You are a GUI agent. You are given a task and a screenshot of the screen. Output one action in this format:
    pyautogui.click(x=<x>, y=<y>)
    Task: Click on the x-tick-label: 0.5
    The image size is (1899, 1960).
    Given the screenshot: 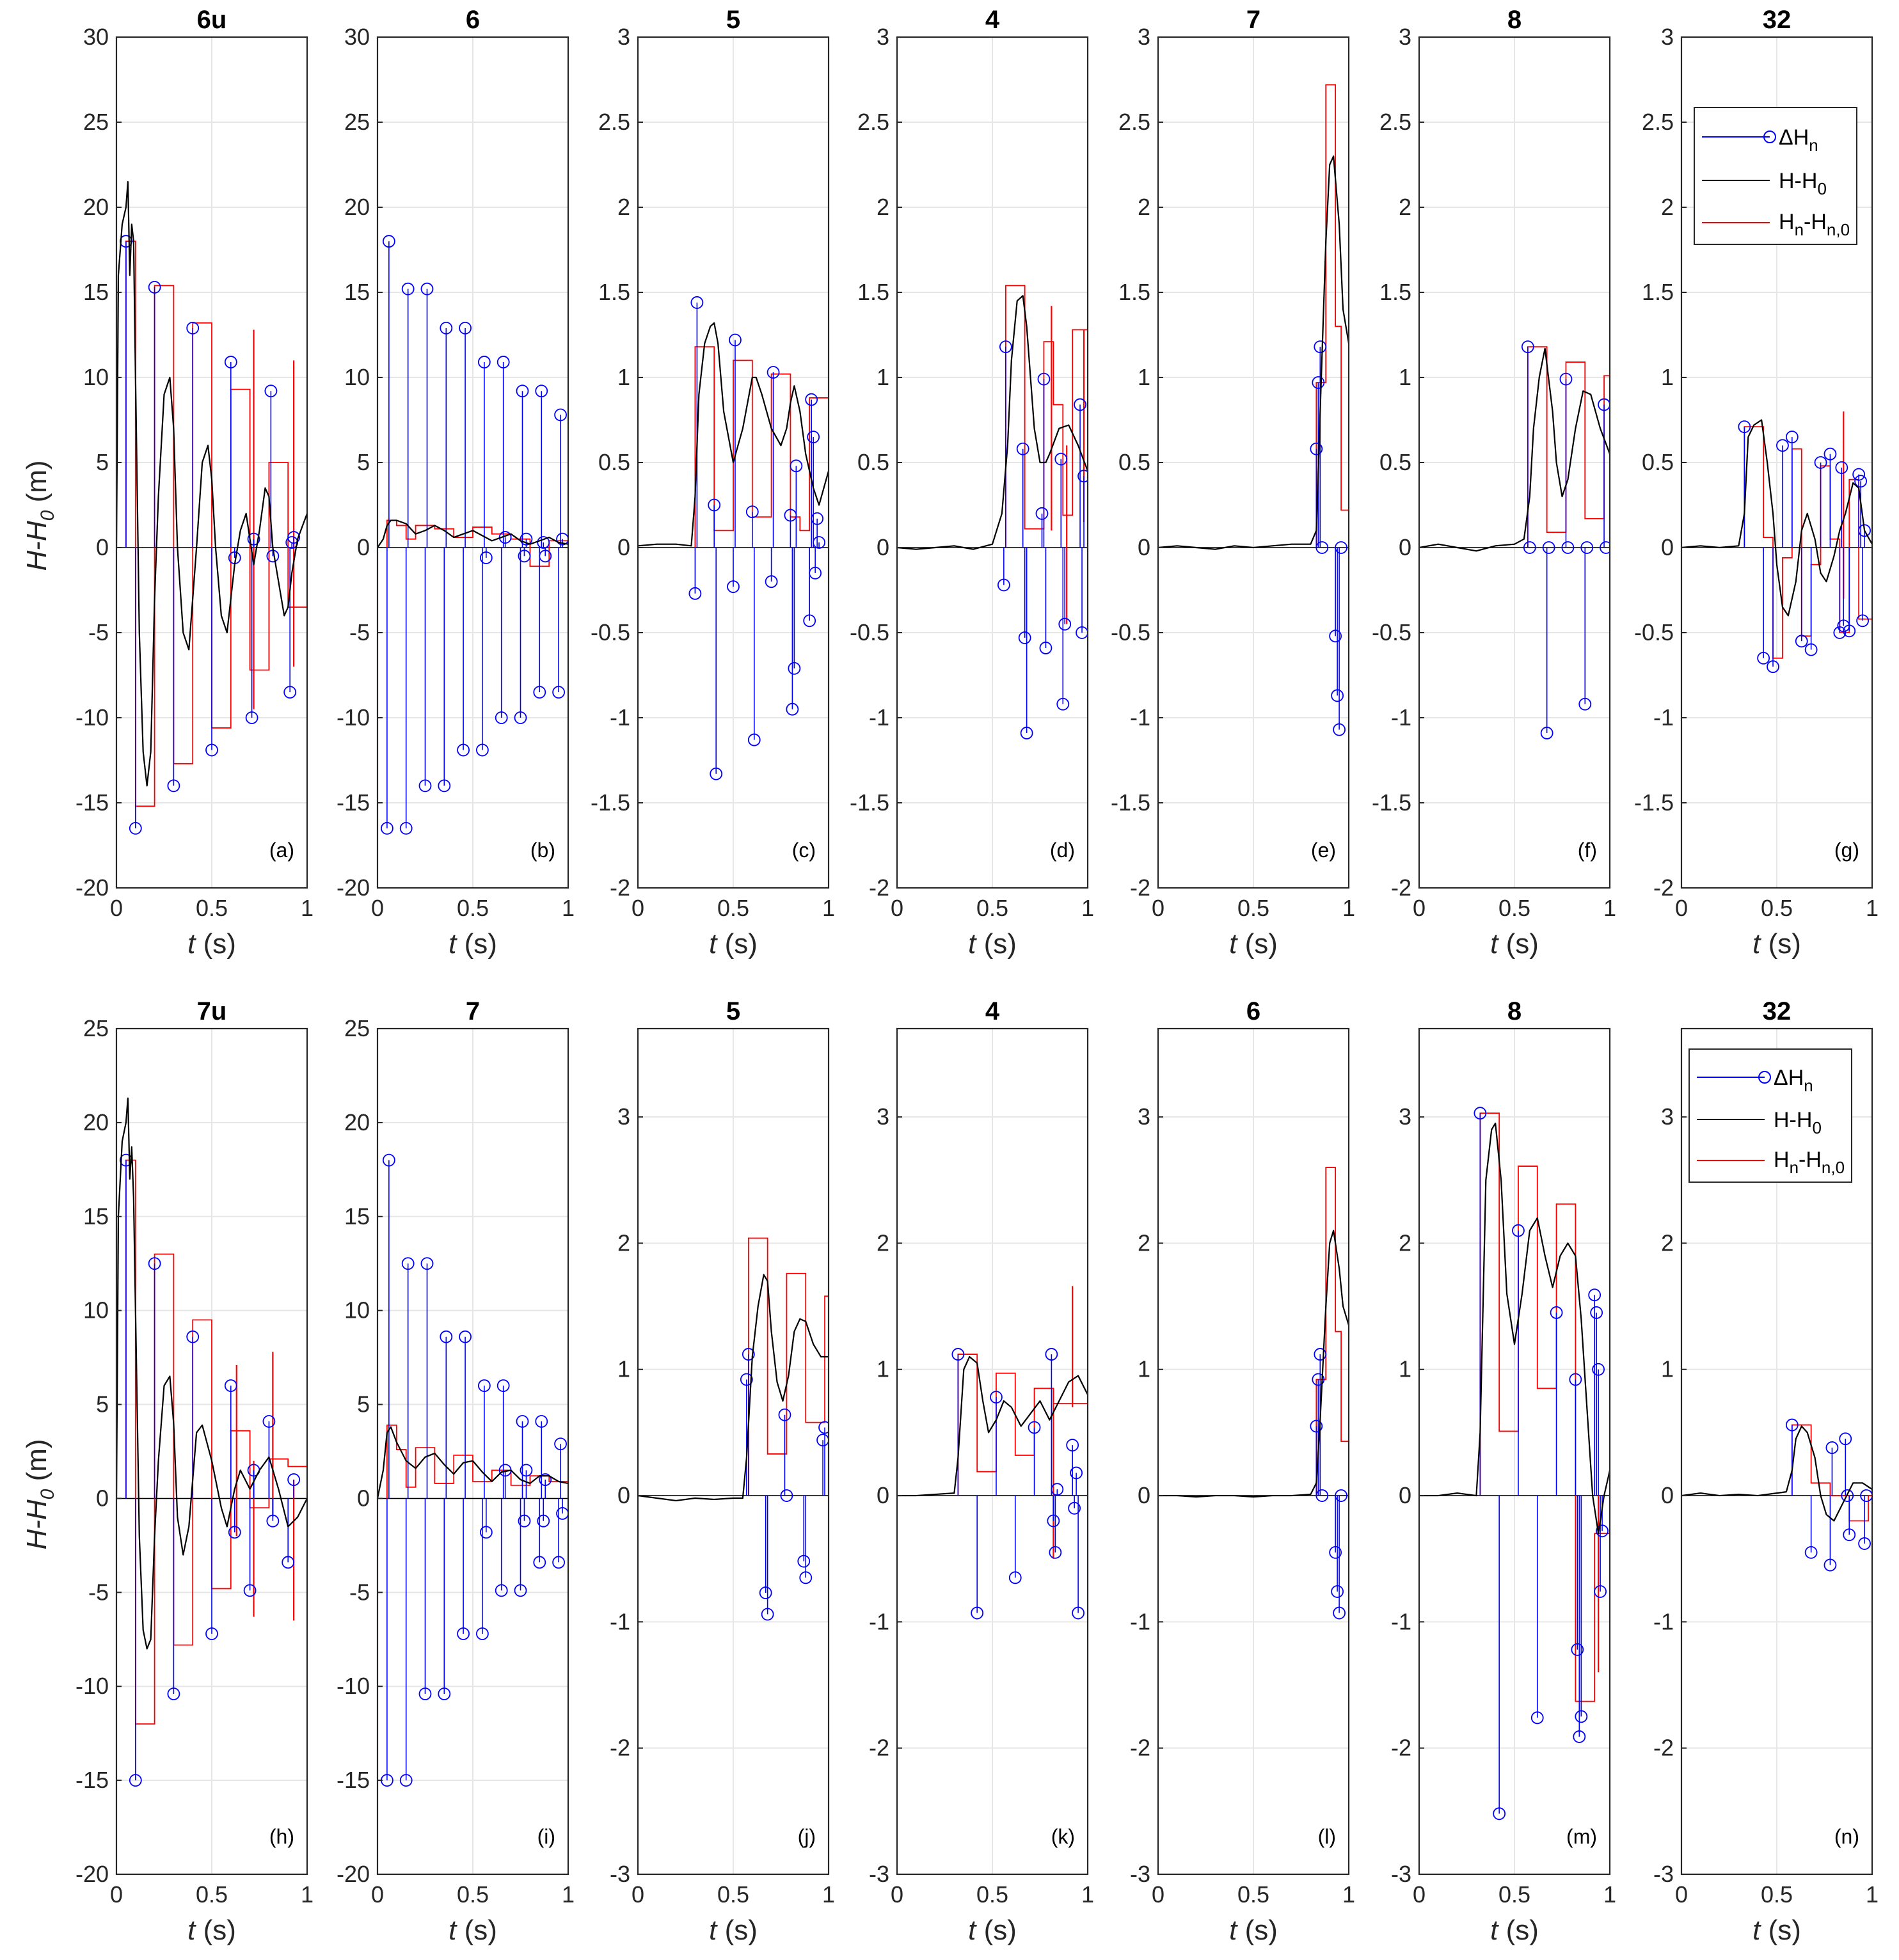 What is the action you would take?
    pyautogui.click(x=992, y=1895)
    